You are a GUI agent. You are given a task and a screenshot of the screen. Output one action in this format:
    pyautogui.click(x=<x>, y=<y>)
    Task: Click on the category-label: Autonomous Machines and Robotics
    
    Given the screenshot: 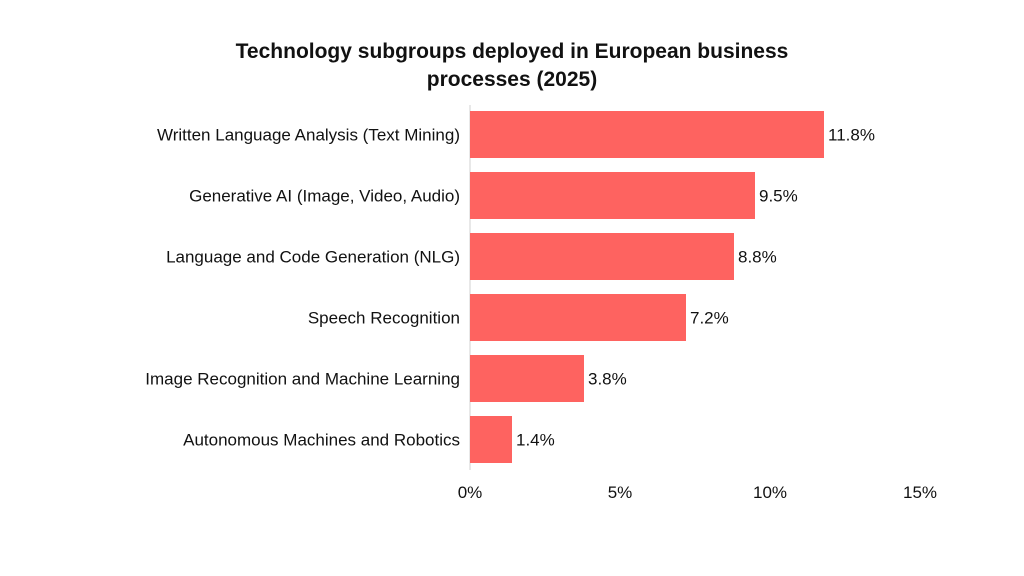 What is the action you would take?
    pyautogui.click(x=321, y=440)
    